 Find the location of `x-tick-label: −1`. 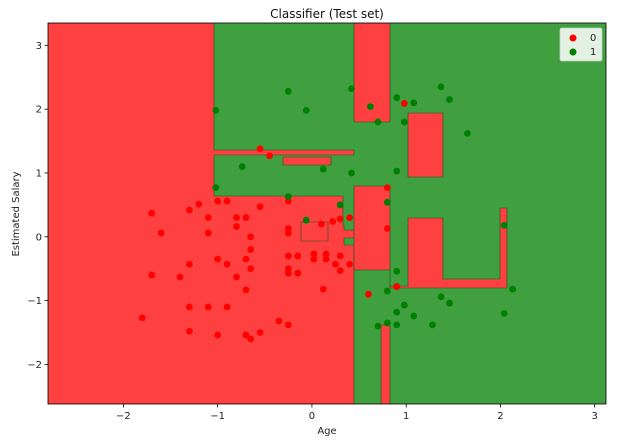

x-tick-label: −1 is located at coordinates (217, 416).